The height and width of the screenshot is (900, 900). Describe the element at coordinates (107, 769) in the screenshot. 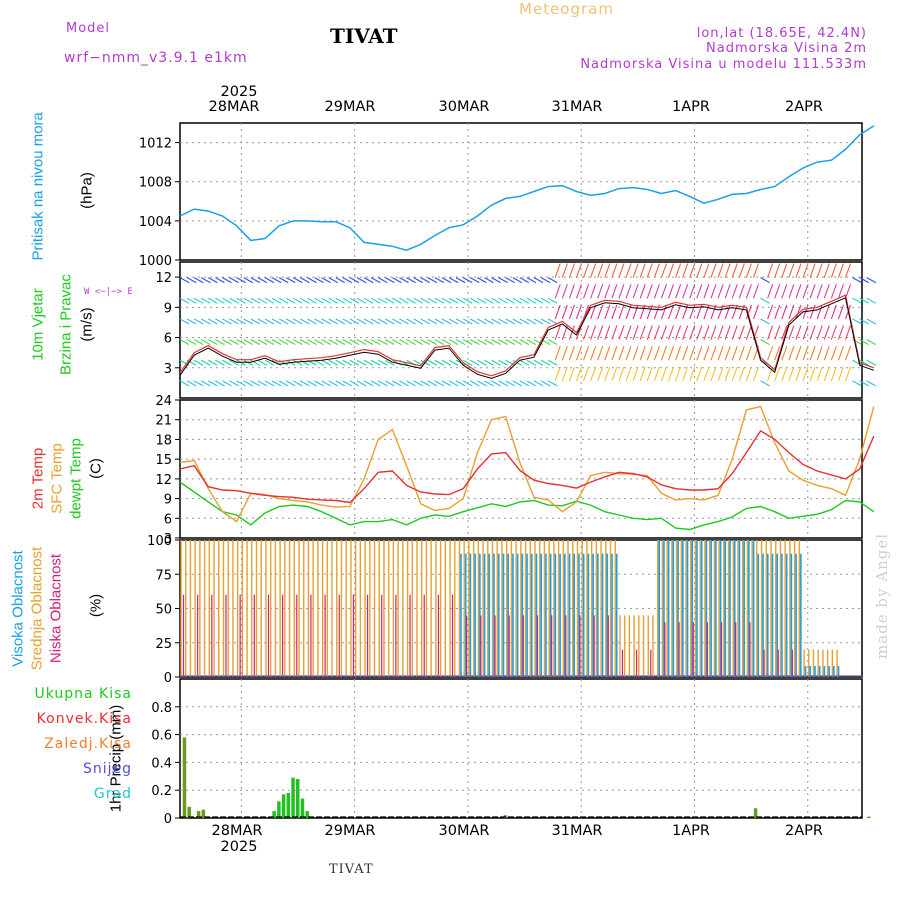

I see `precip-legend-snow: Snijeg` at that location.